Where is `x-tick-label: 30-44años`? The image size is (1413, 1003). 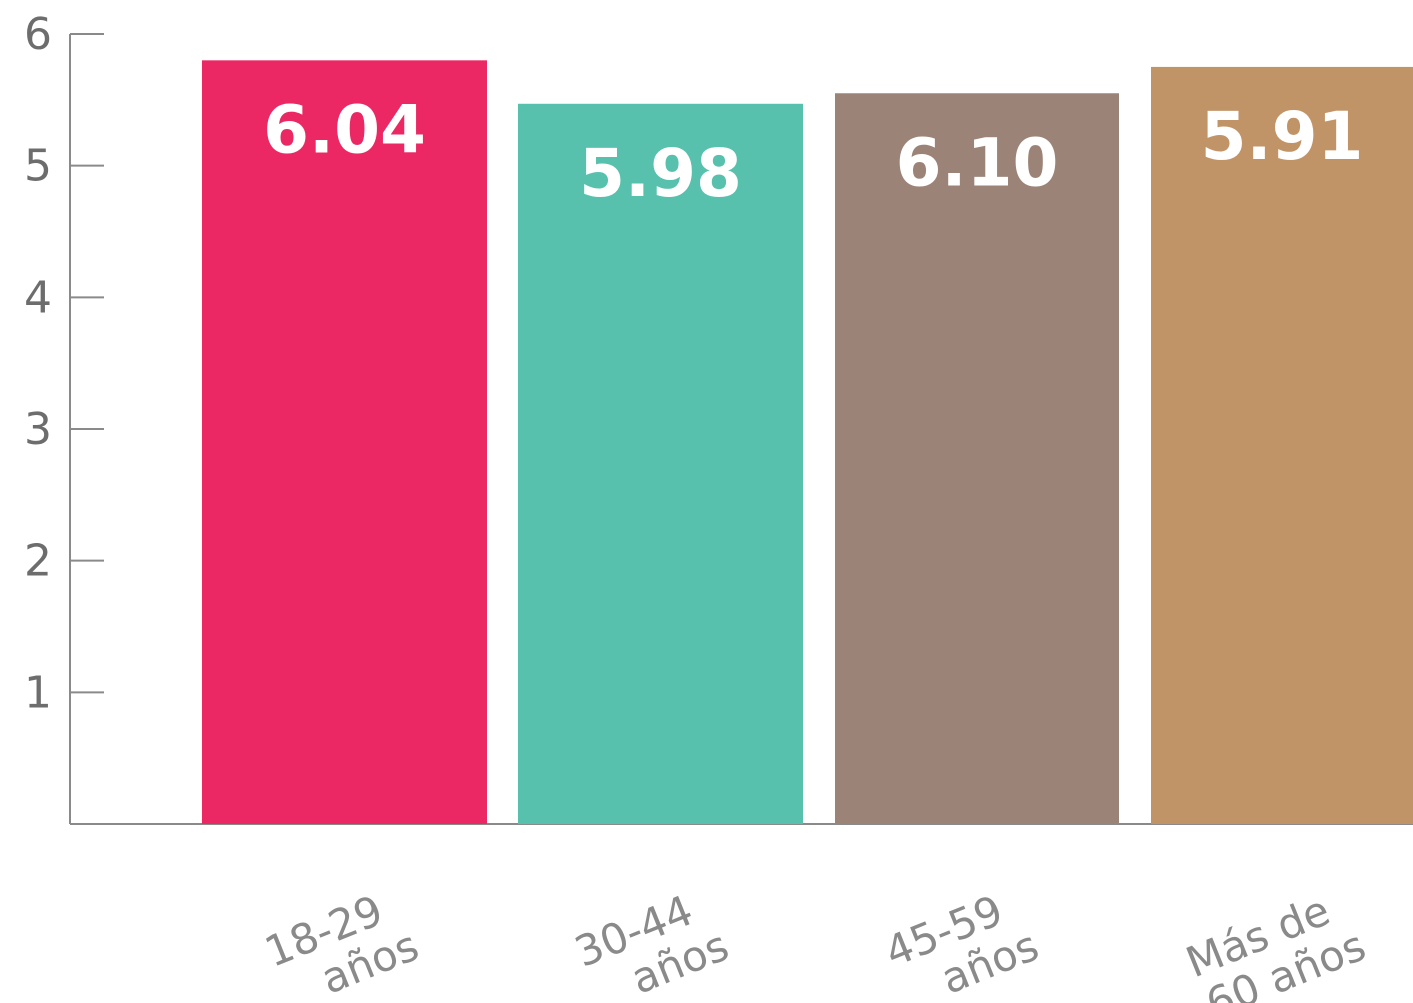
x-tick-label: 30-44años is located at coordinates (651, 940).